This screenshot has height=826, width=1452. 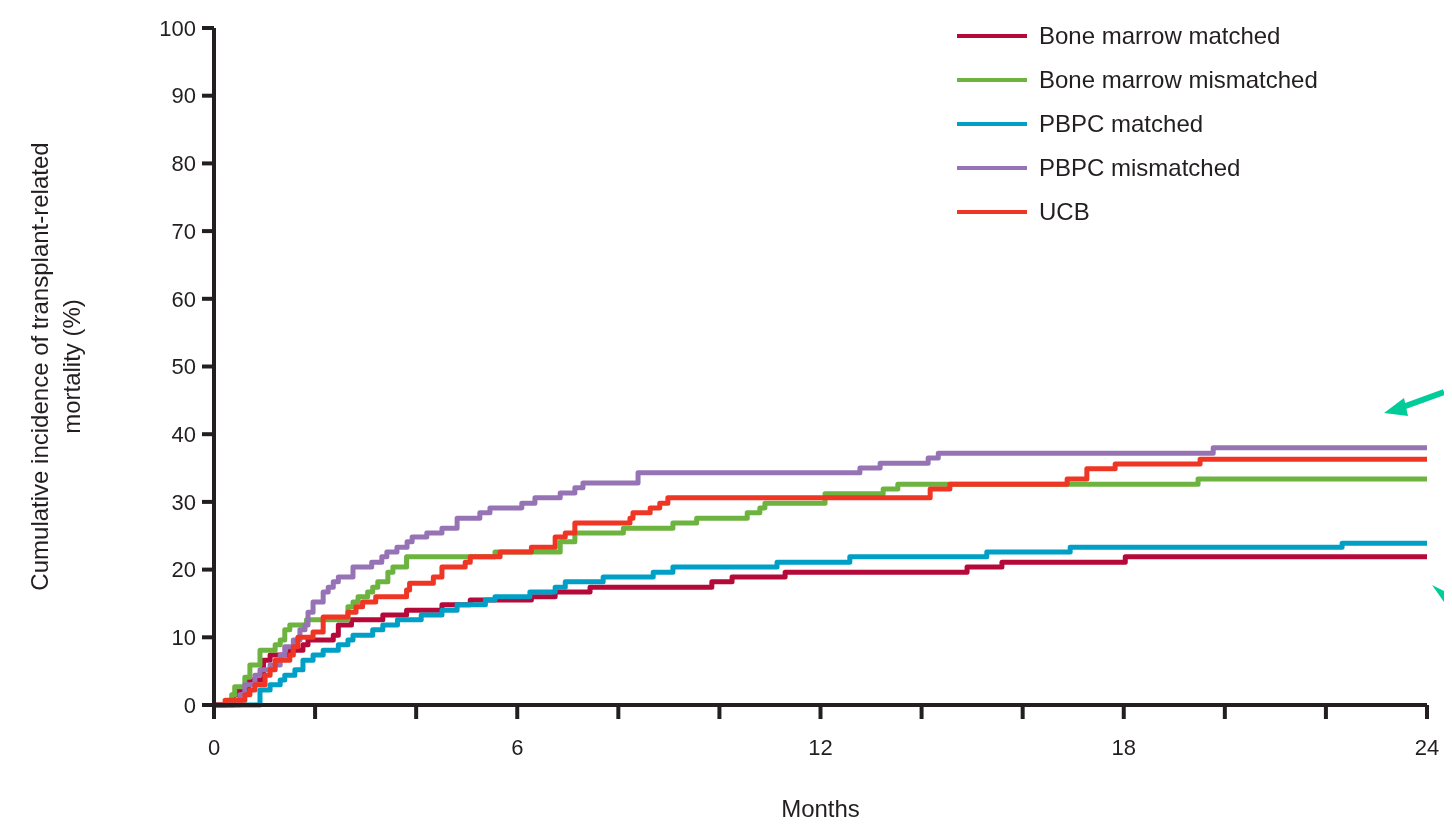 What do you see at coordinates (183, 434) in the screenshot?
I see `y-tick-label: 40` at bounding box center [183, 434].